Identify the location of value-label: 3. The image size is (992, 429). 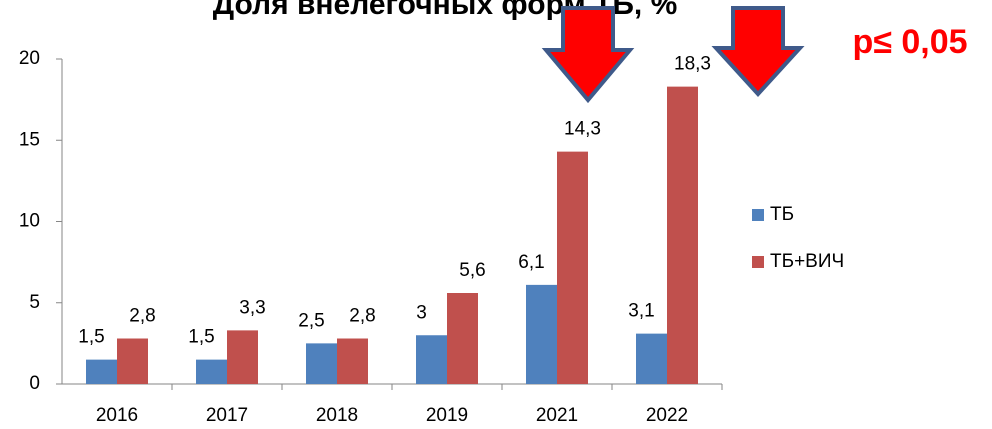
(421, 312).